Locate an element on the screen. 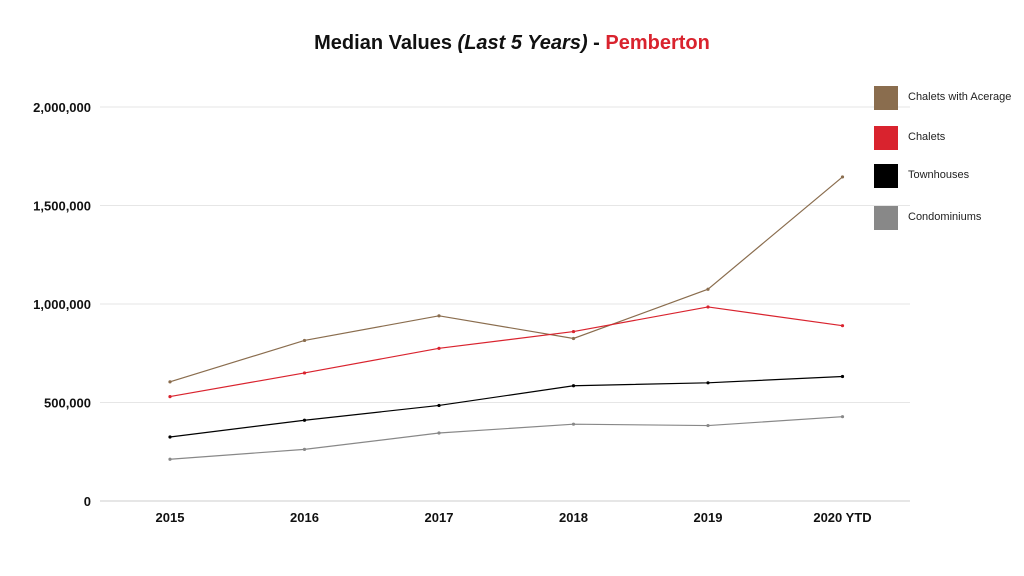 This screenshot has width=1024, height=576. legend-label: Condominiums is located at coordinates (945, 217).